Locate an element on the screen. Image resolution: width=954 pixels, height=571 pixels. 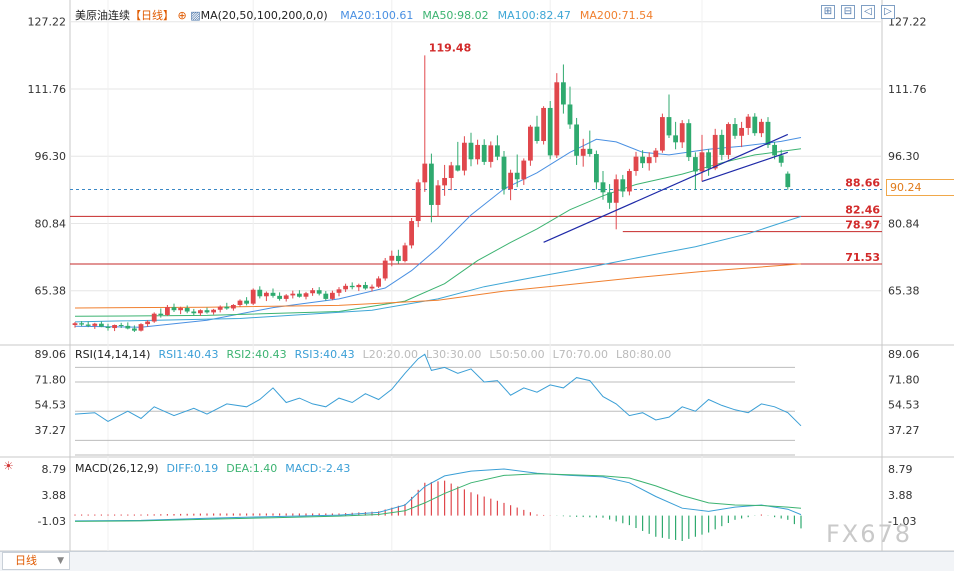
rsi-tick-right: 37.27 is located at coordinates (904, 430).